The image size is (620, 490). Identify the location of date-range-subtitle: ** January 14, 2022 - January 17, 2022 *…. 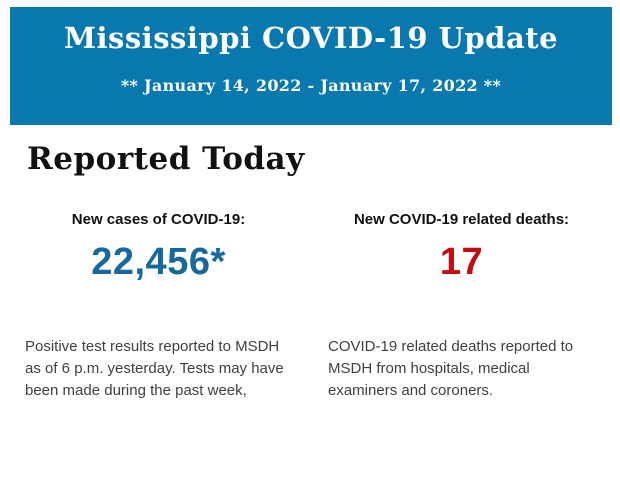
(311, 85).